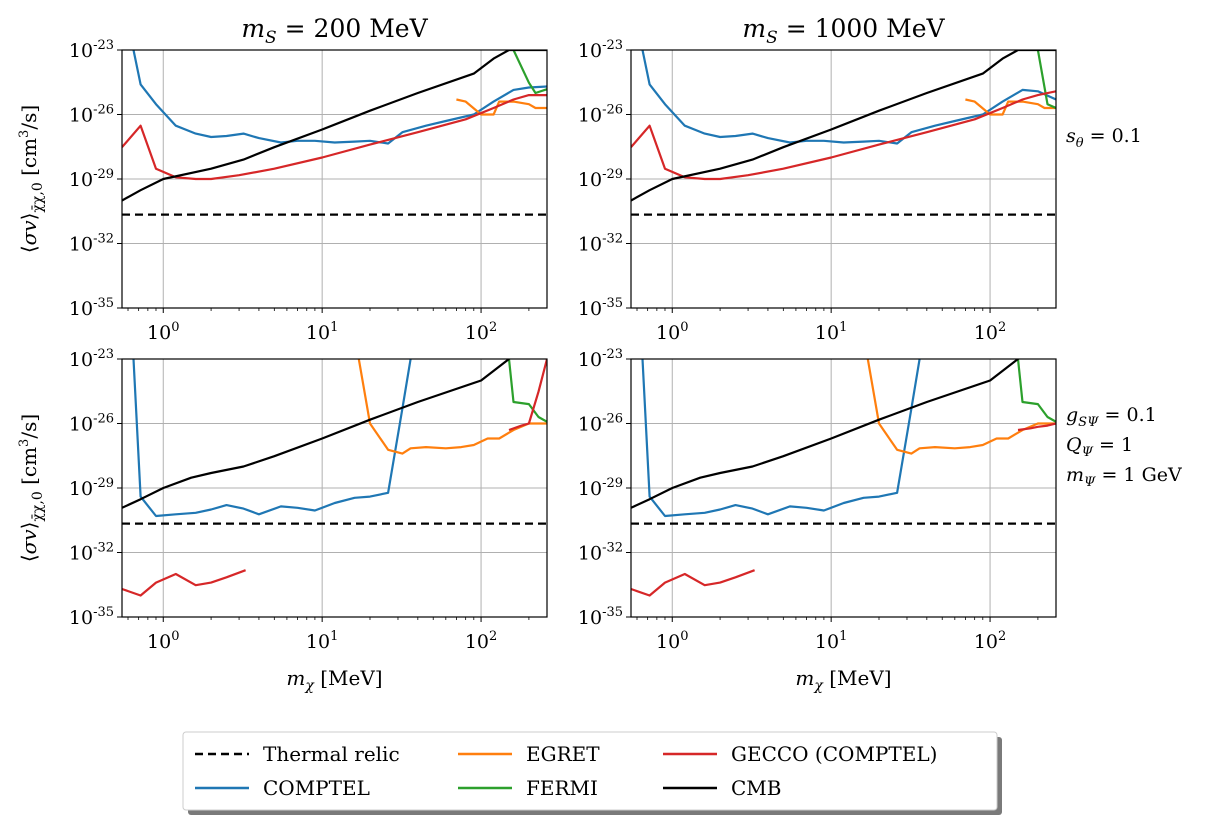 The width and height of the screenshot is (1219, 827). I want to click on side-label-bottom-1: gSΨ = 0.1, so click(1111, 417).